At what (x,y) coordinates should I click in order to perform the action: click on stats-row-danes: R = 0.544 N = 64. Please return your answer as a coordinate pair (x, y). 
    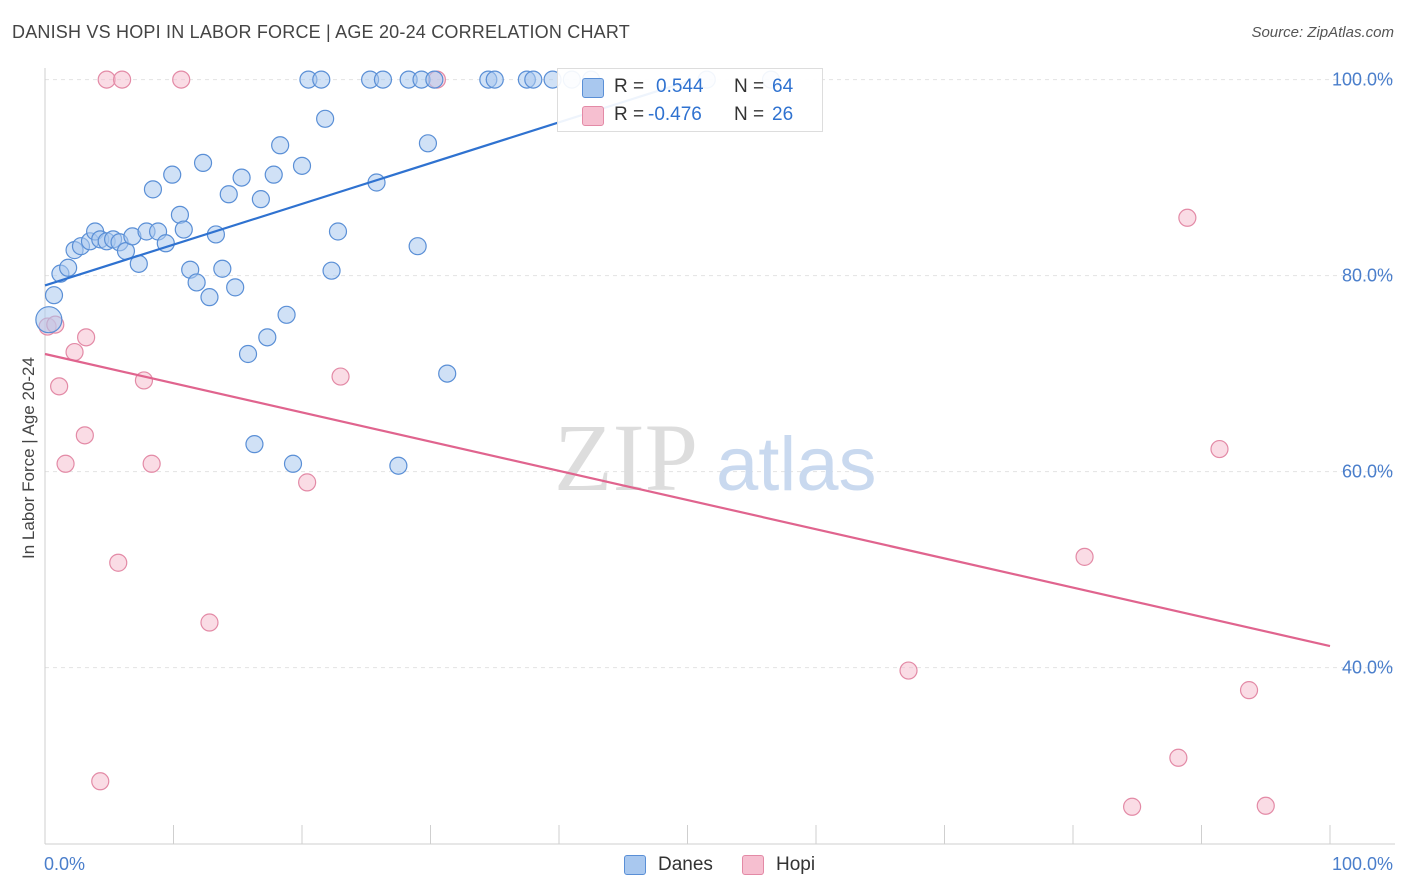
    Looking at the image, I should click on (690, 86).